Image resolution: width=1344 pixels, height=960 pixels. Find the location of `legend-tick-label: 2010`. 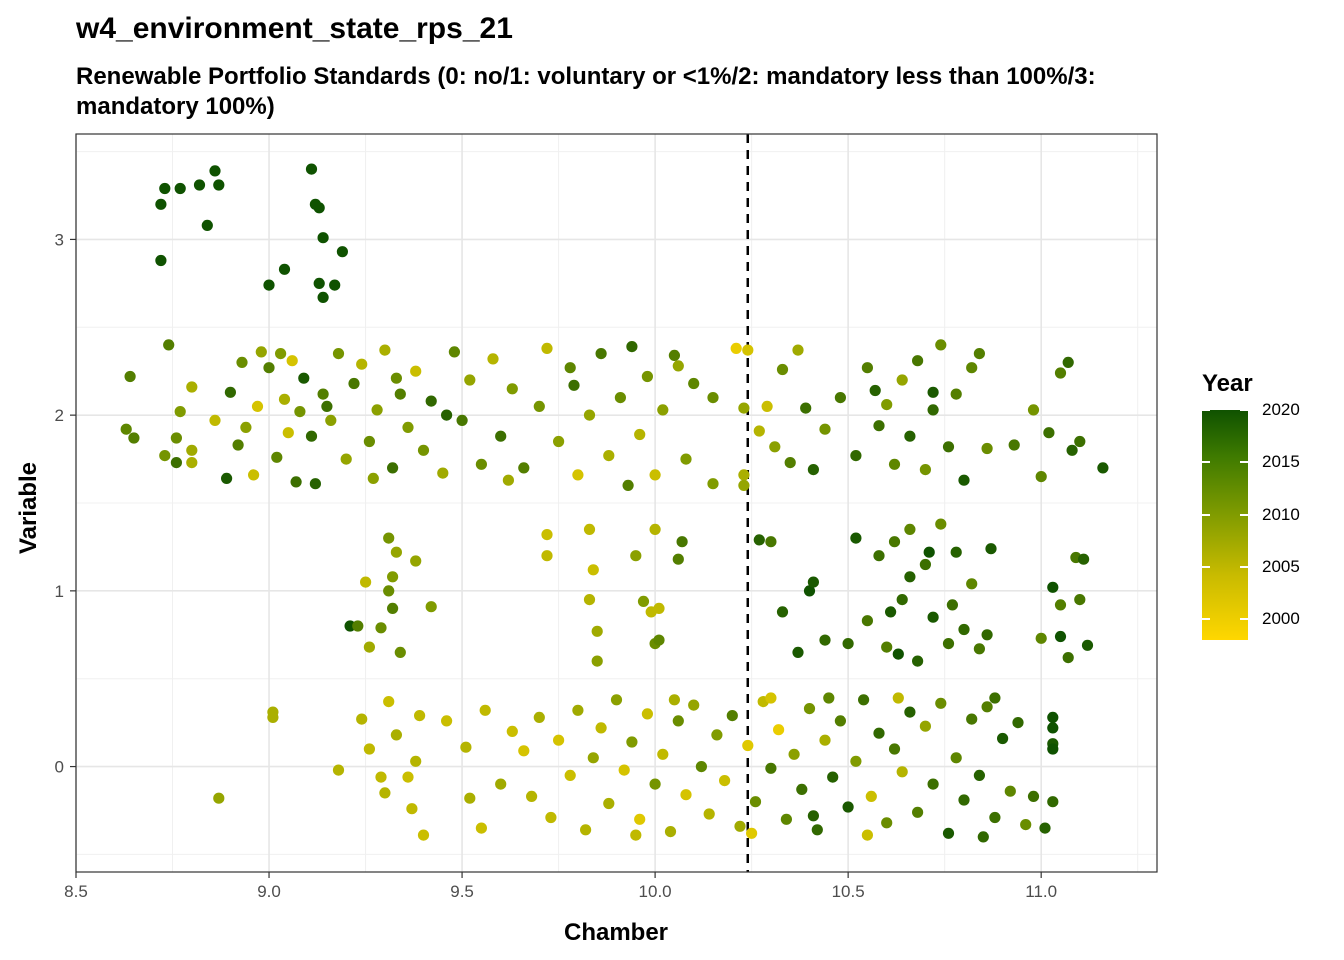

legend-tick-label: 2010 is located at coordinates (1281, 514).